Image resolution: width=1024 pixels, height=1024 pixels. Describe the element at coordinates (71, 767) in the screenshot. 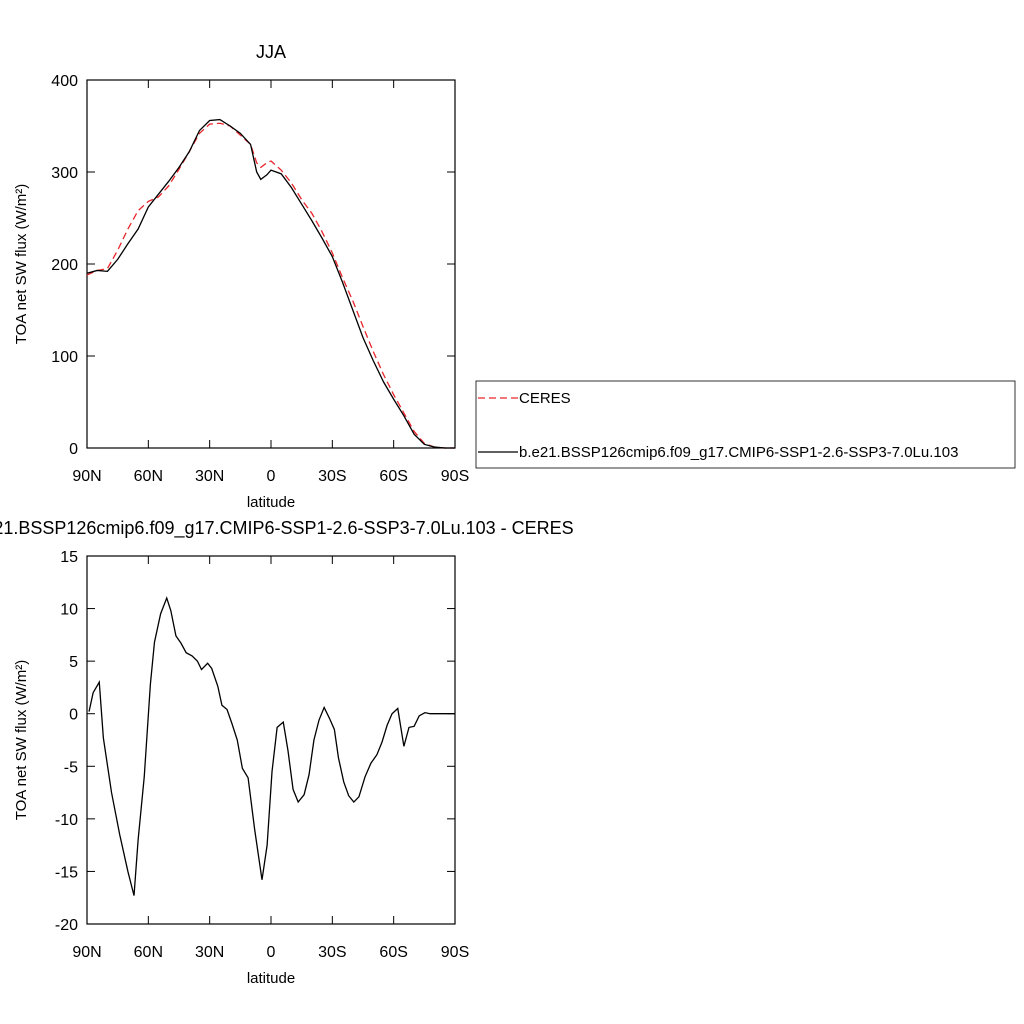

I see `y-tick-label: -5` at that location.